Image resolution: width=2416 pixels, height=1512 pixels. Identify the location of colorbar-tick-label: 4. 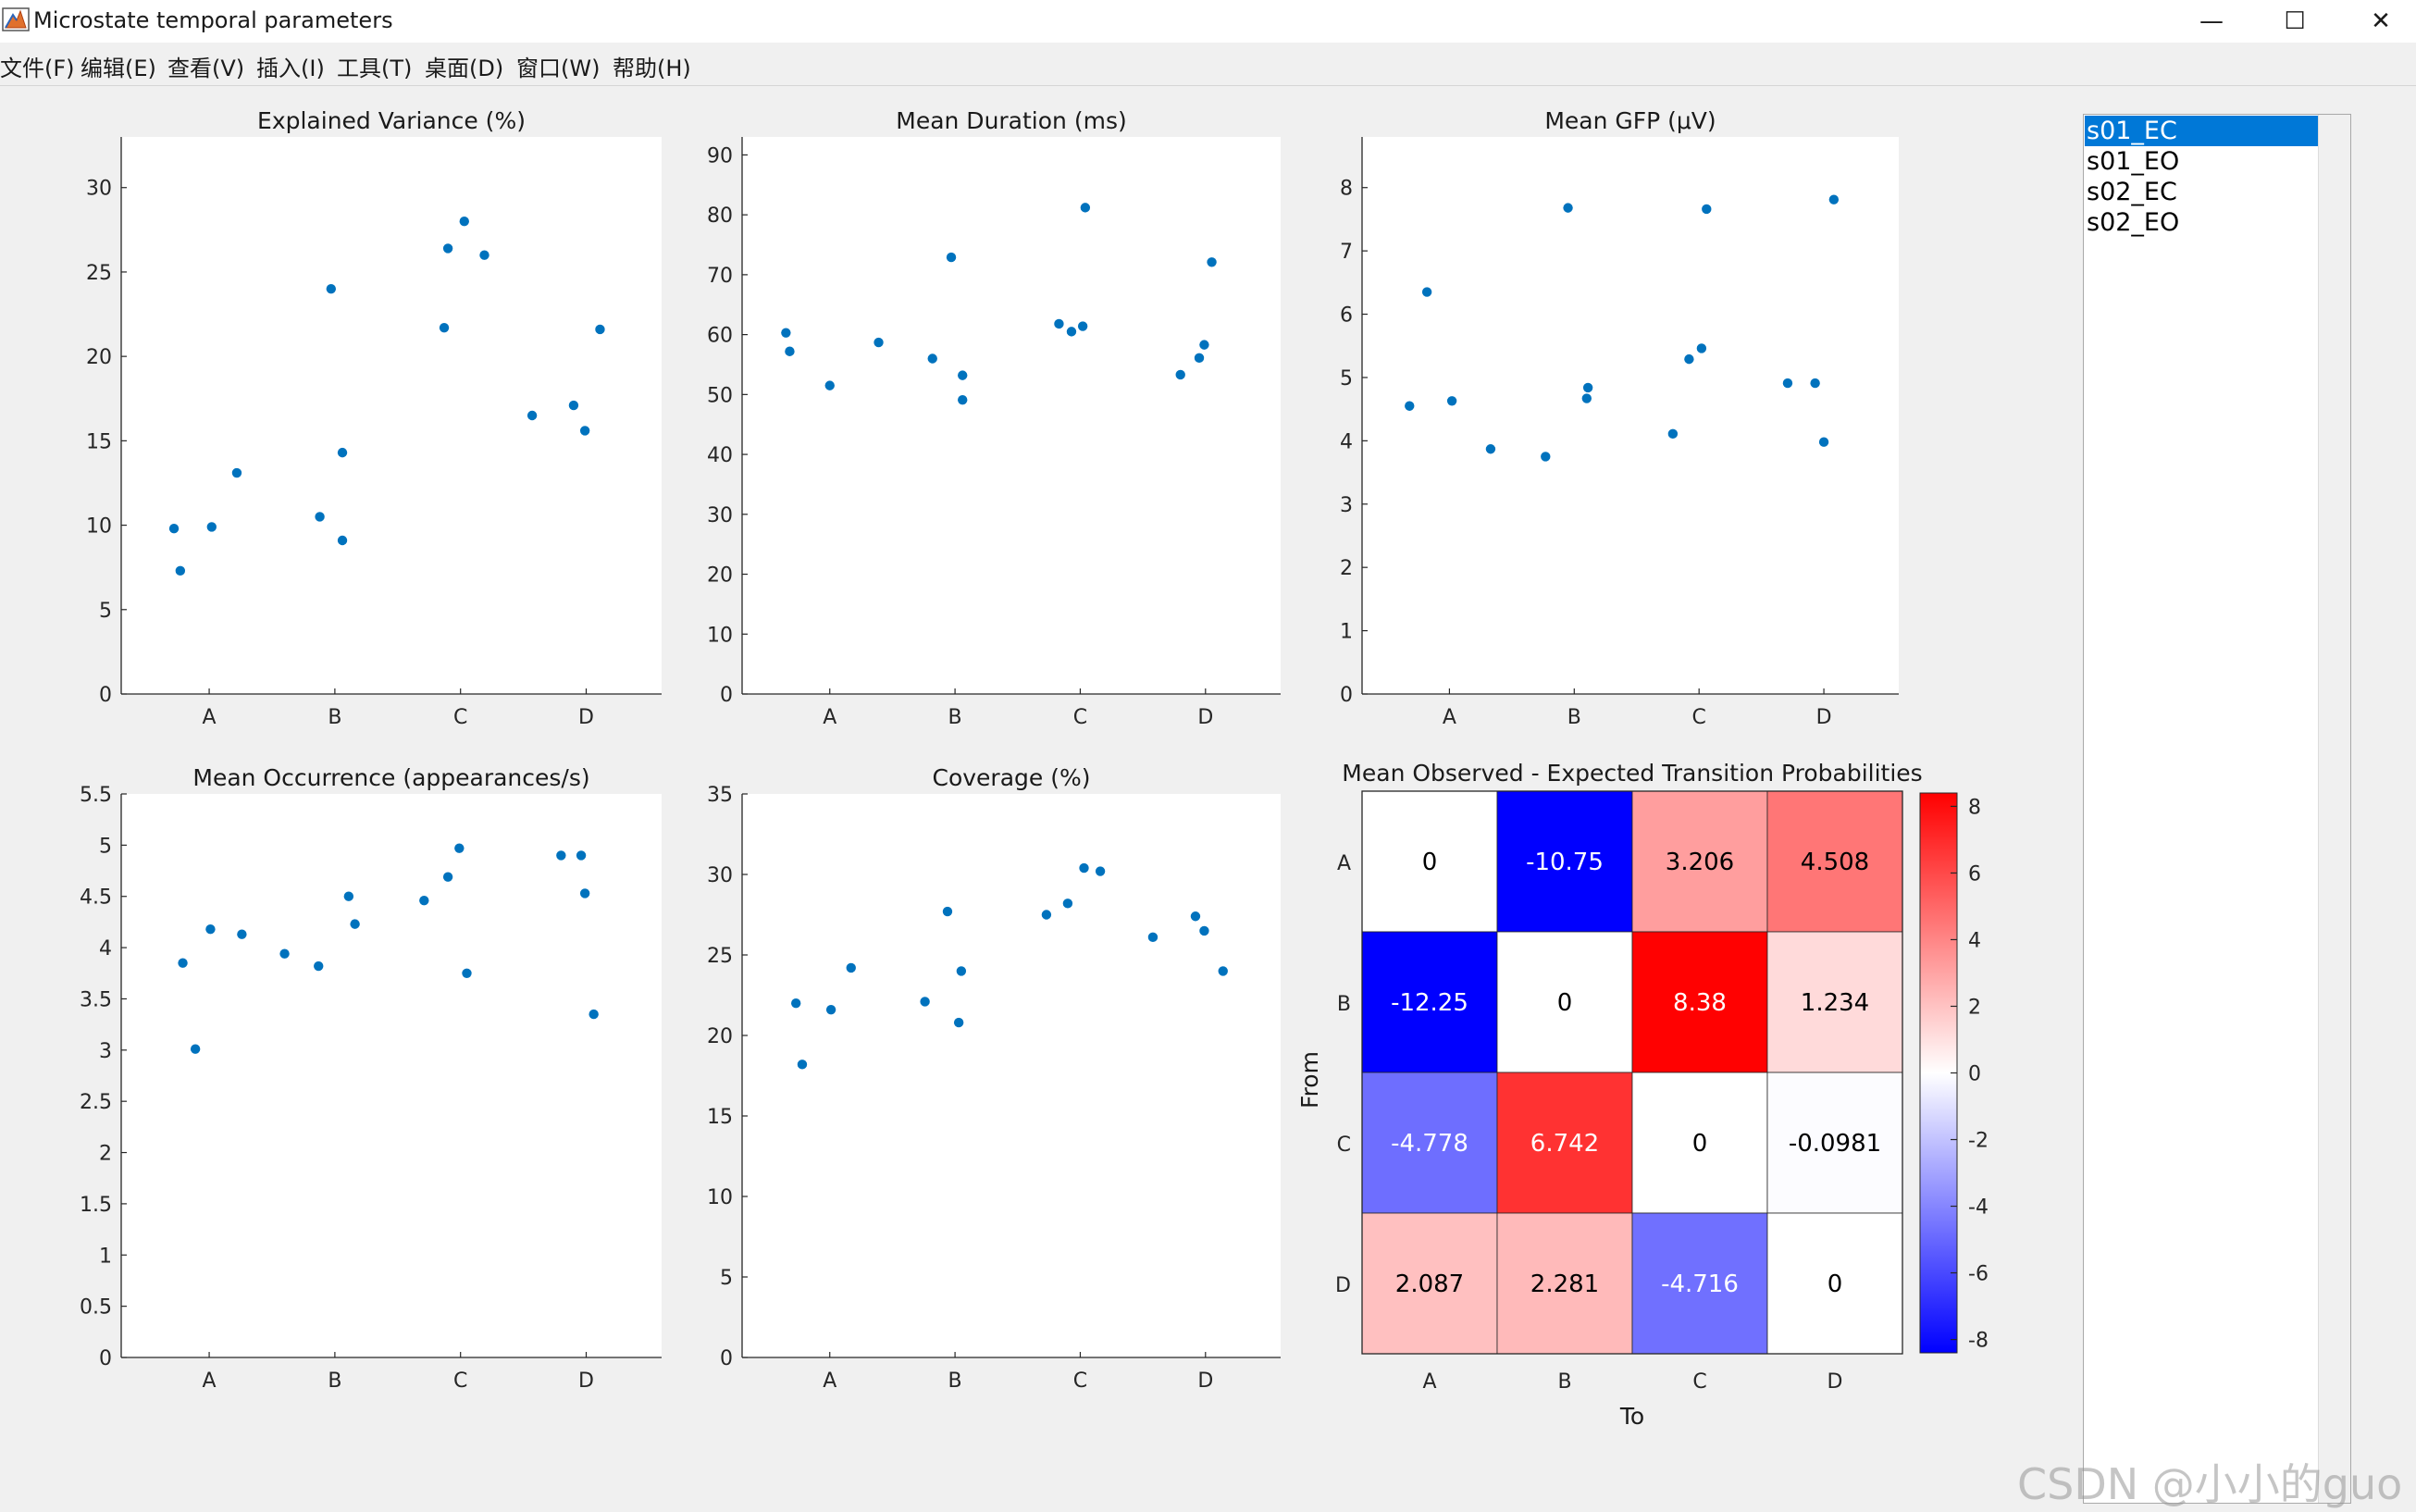
(1974, 940).